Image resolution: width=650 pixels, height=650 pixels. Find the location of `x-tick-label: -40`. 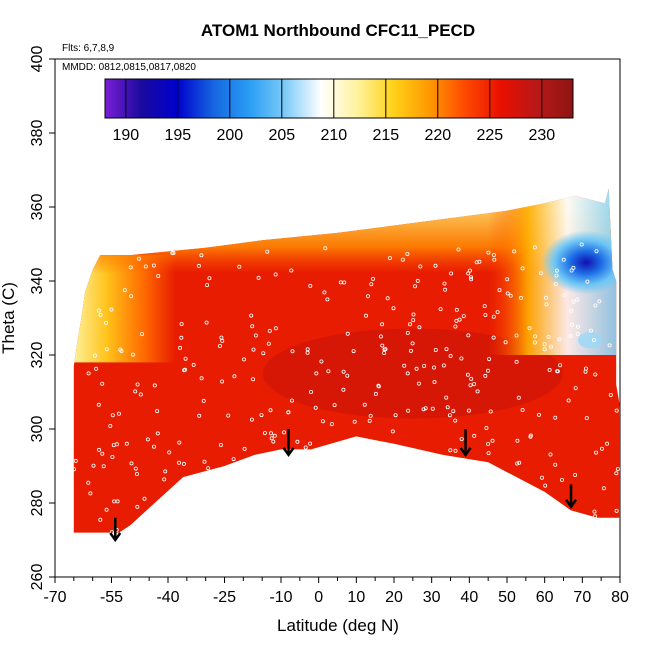

x-tick-label: -40 is located at coordinates (167, 597).